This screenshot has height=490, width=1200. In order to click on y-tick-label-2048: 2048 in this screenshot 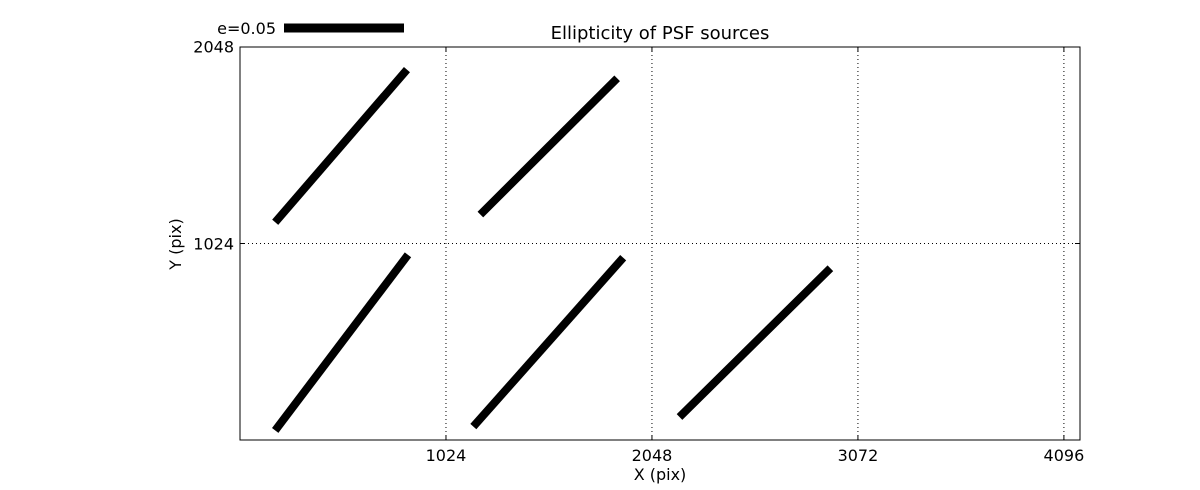, I will do `click(213, 47)`.